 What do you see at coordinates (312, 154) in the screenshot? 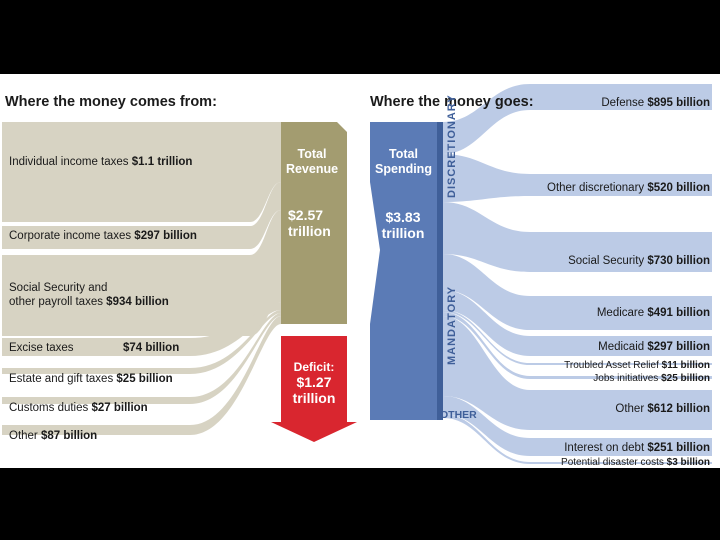
I see `total-revenue-title-line1: Total` at bounding box center [312, 154].